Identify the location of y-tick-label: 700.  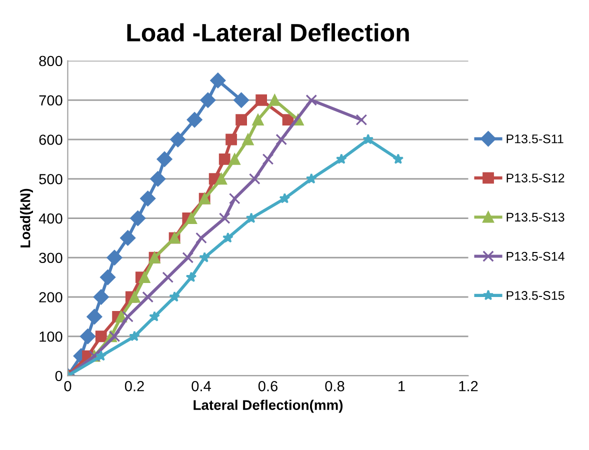
(50, 100).